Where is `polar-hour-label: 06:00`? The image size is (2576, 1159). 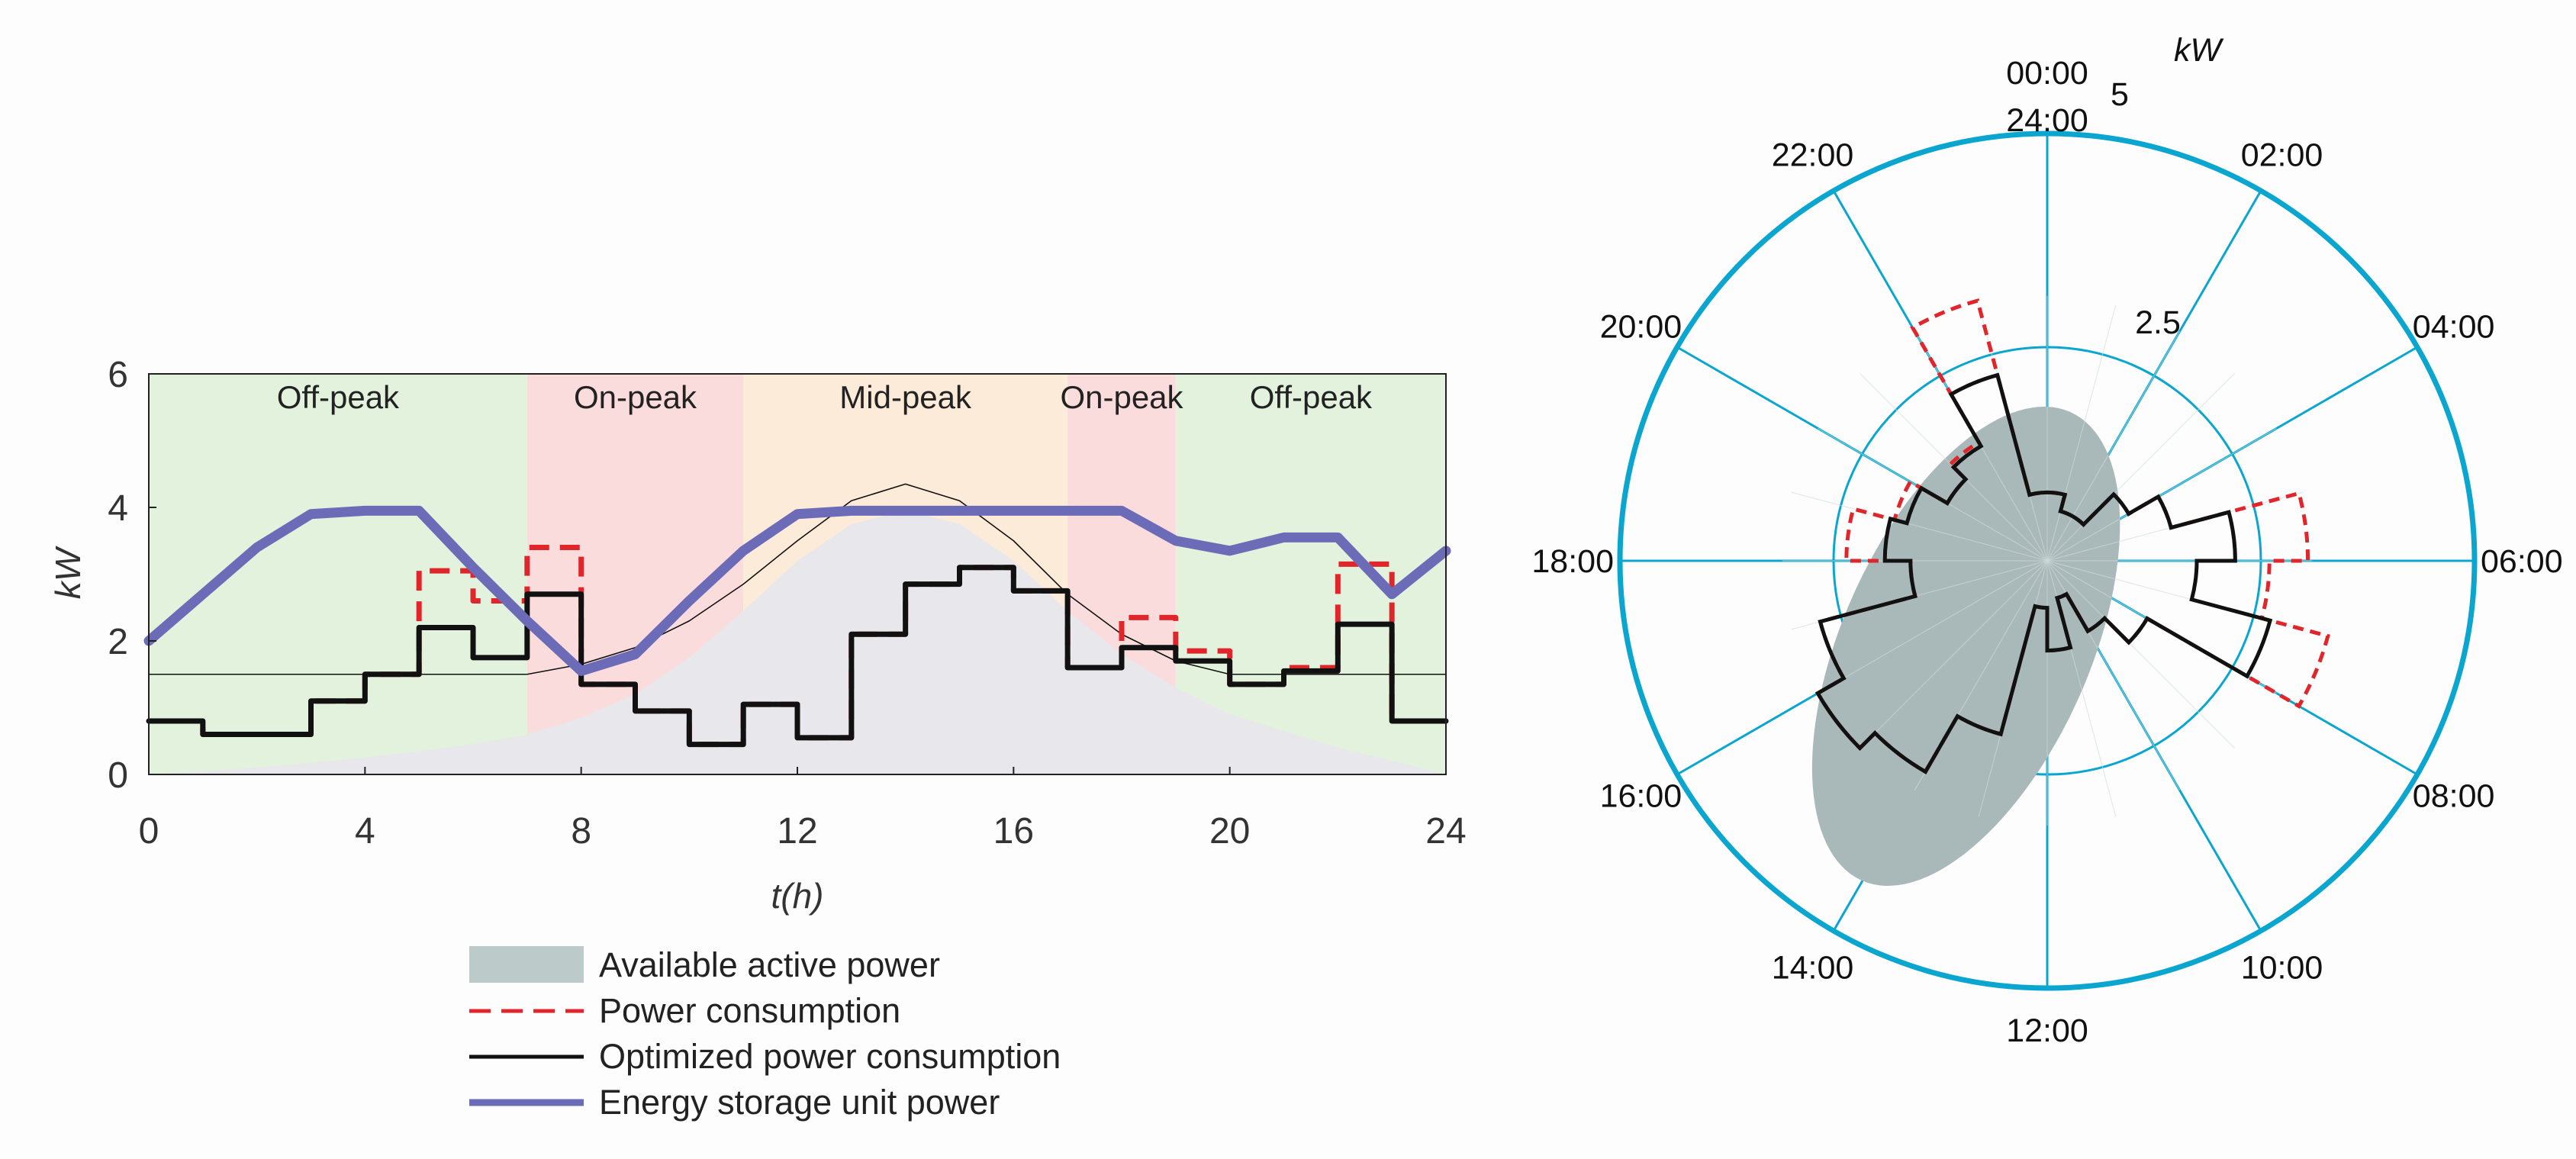 polar-hour-label: 06:00 is located at coordinates (2522, 561).